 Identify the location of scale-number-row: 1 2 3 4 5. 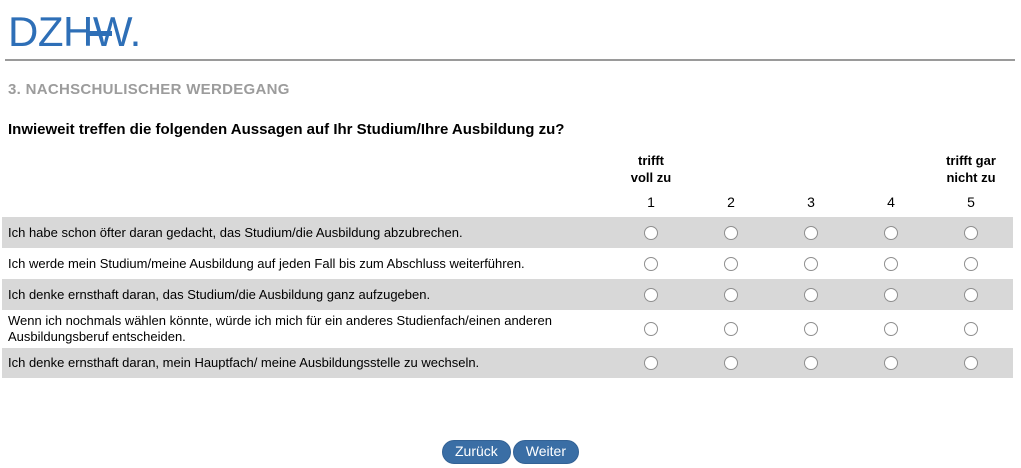
(507, 202).